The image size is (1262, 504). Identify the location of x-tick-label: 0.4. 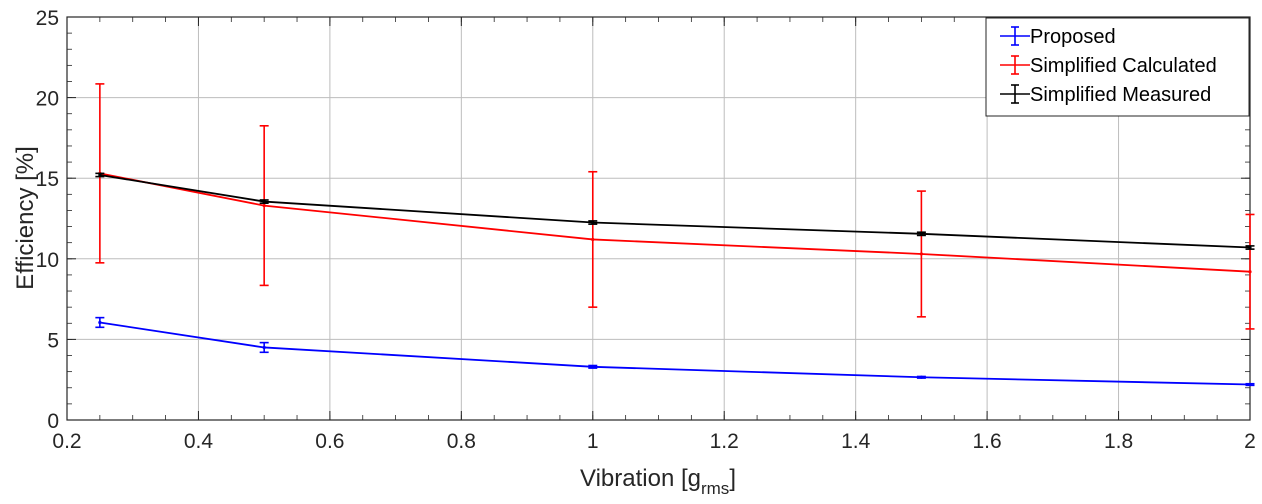
(199, 441).